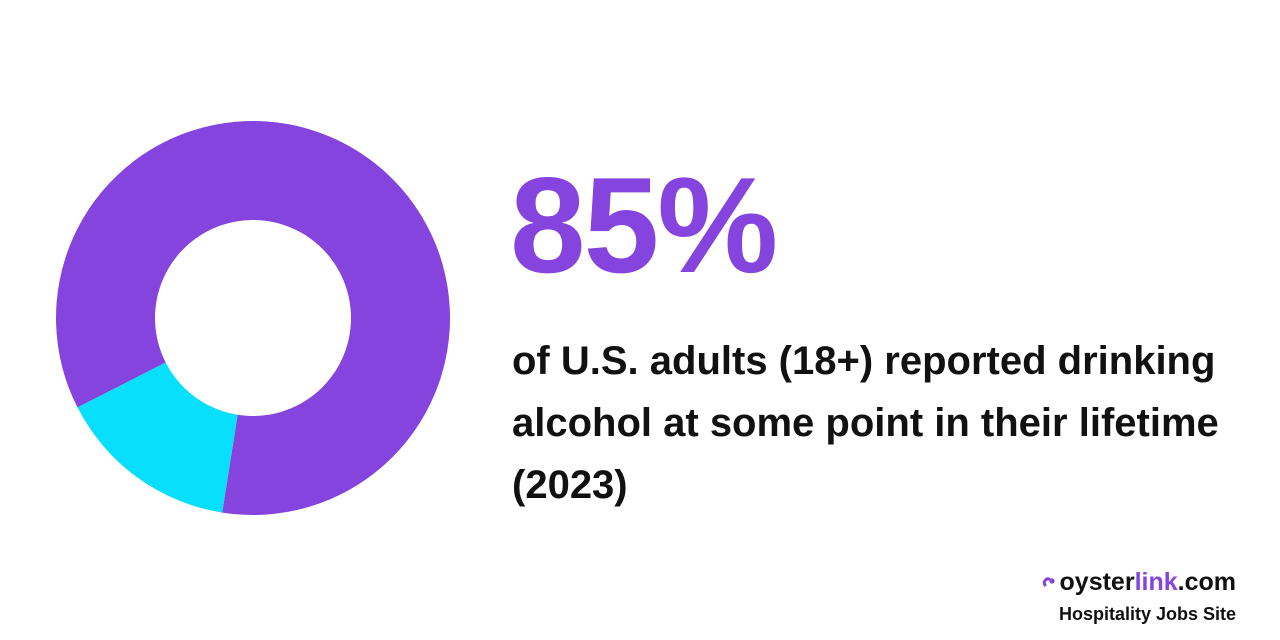 Image resolution: width=1280 pixels, height=640 pixels. Describe the element at coordinates (644, 225) in the screenshot. I see `headline-percentage: 85%` at that location.